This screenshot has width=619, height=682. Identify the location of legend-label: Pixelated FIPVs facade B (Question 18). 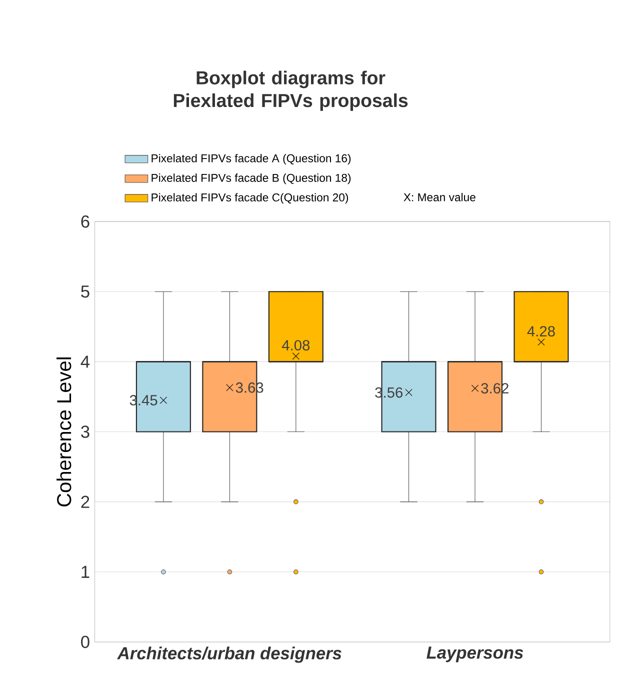
(251, 179).